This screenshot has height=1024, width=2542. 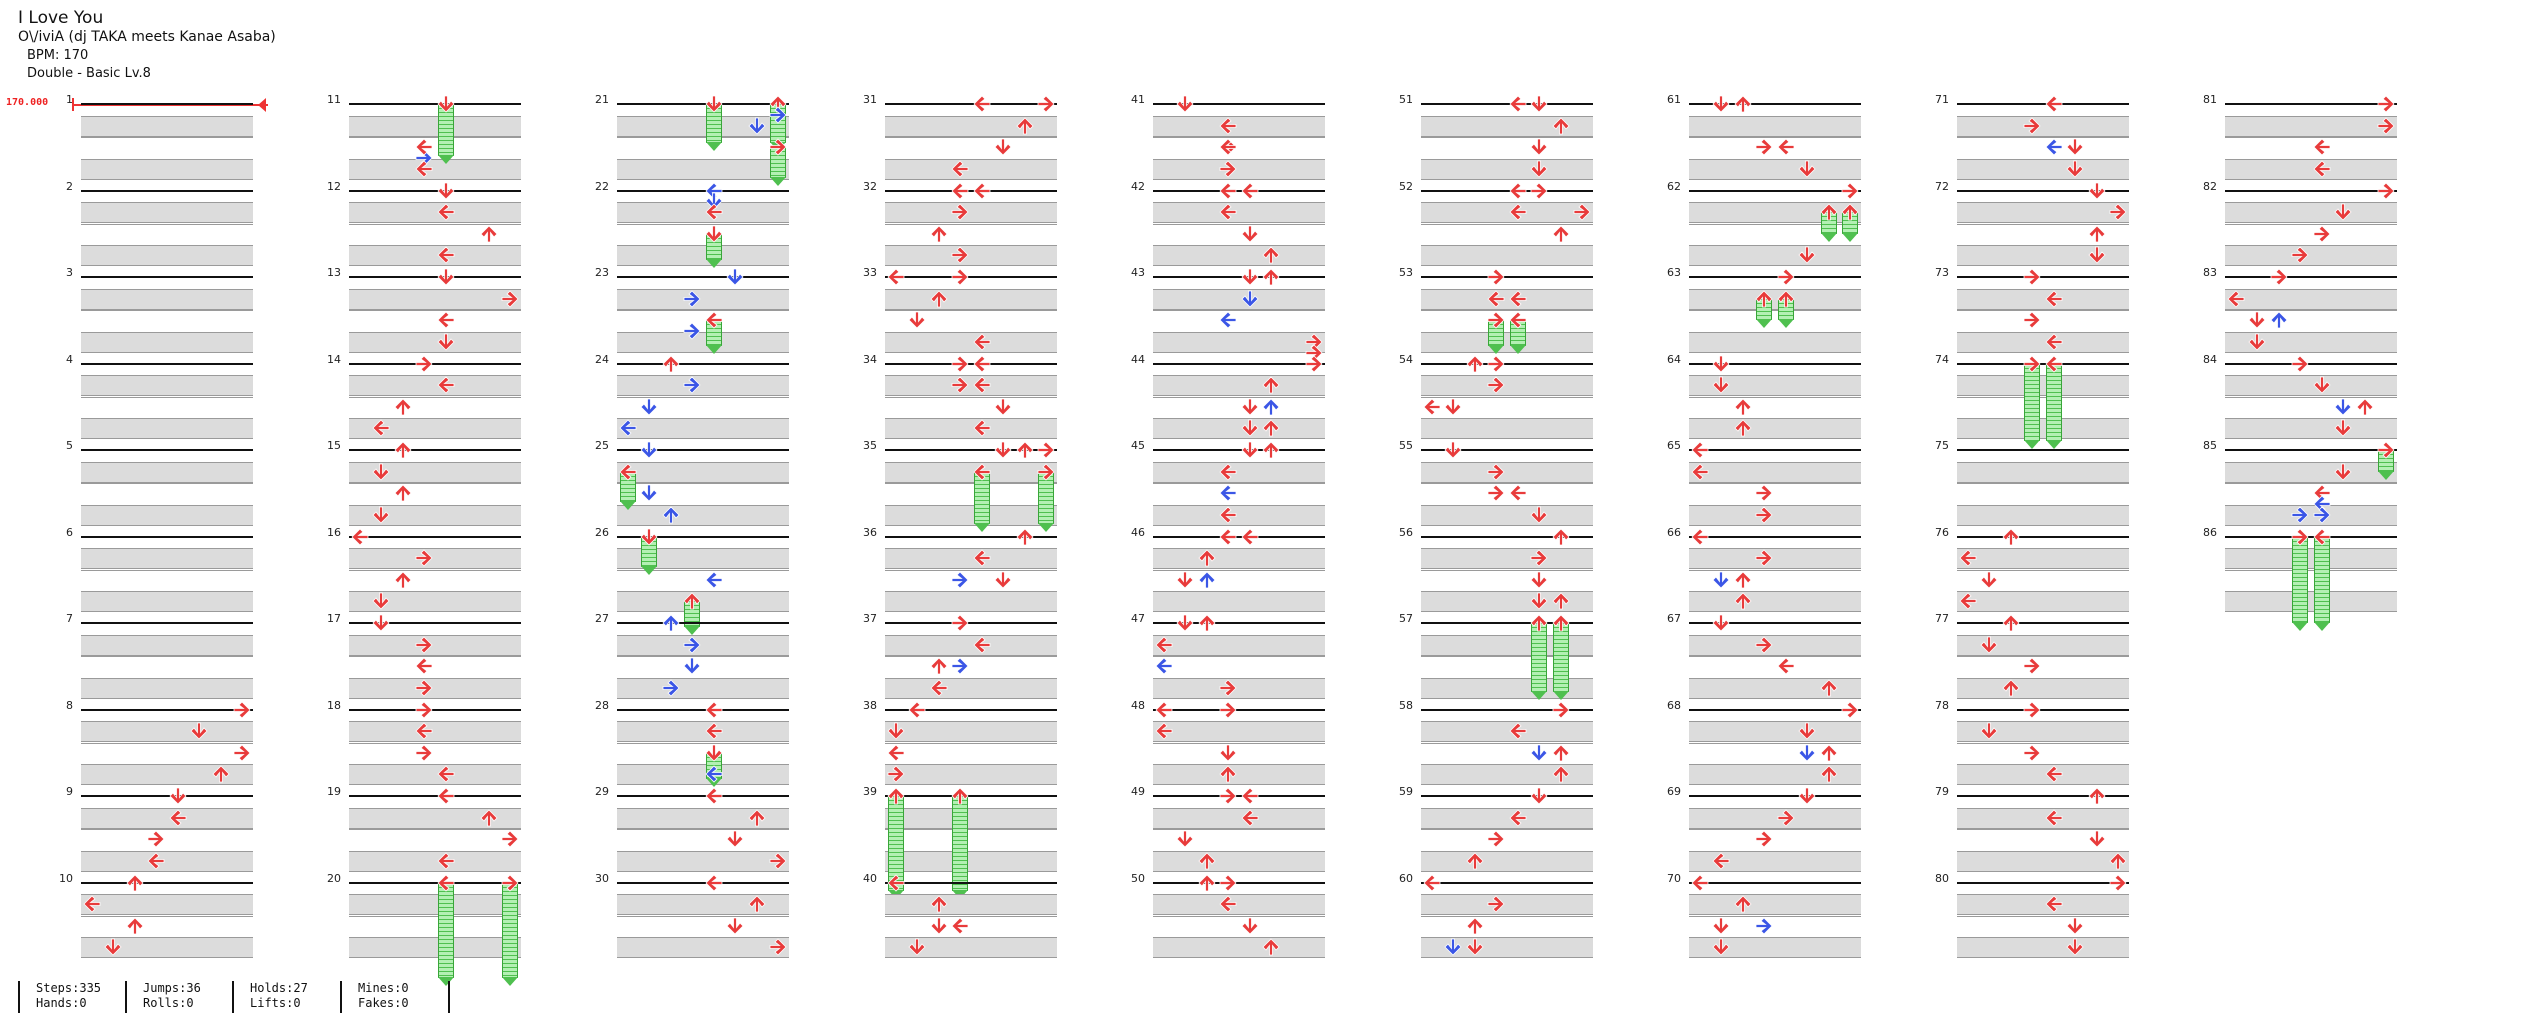 What do you see at coordinates (1942, 445) in the screenshot?
I see `measure-number: 75` at bounding box center [1942, 445].